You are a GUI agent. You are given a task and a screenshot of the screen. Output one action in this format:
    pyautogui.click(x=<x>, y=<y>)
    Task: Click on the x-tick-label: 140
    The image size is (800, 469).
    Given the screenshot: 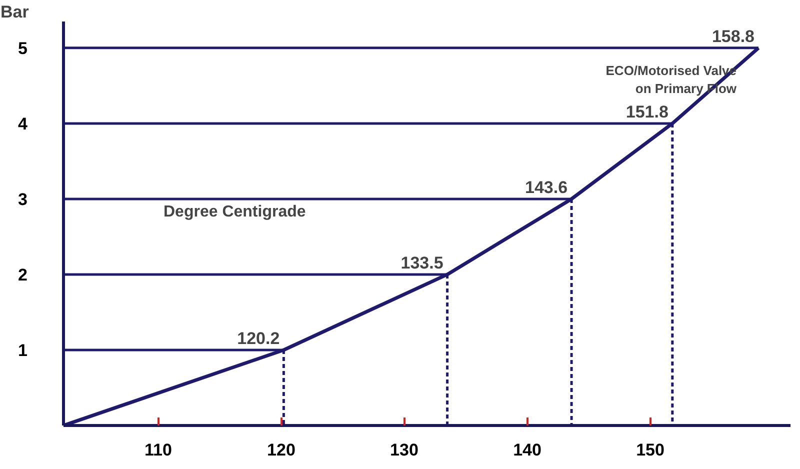 What is the action you would take?
    pyautogui.click(x=527, y=450)
    